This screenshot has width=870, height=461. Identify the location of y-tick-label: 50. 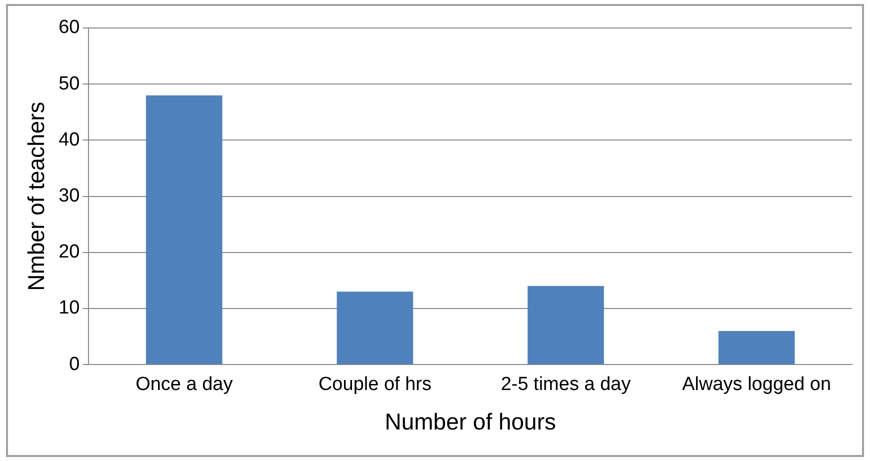
(69, 83).